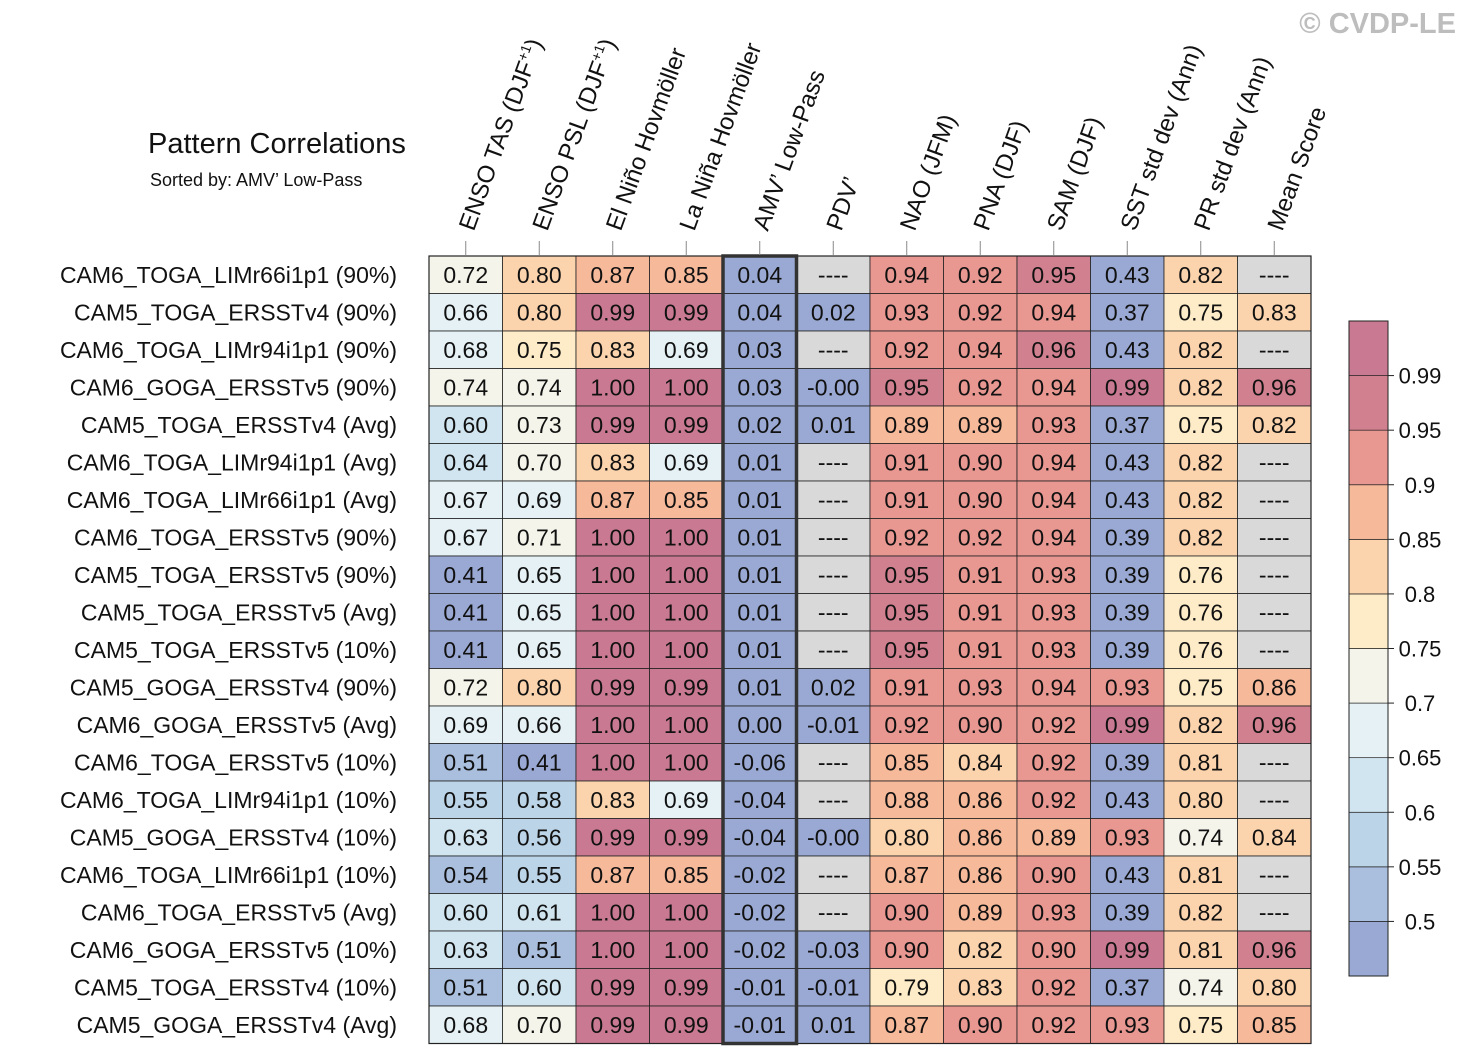  What do you see at coordinates (597, 52) in the screenshot?
I see `column-label-superscript: +1` at bounding box center [597, 52].